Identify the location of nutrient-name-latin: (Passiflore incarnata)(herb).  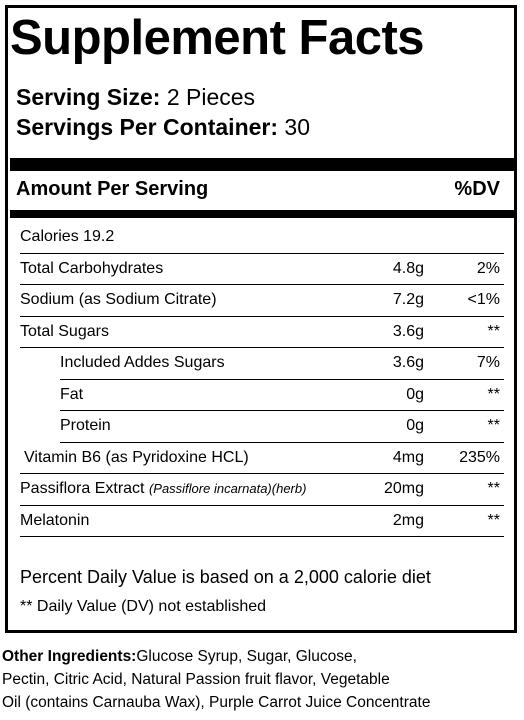
(227, 488).